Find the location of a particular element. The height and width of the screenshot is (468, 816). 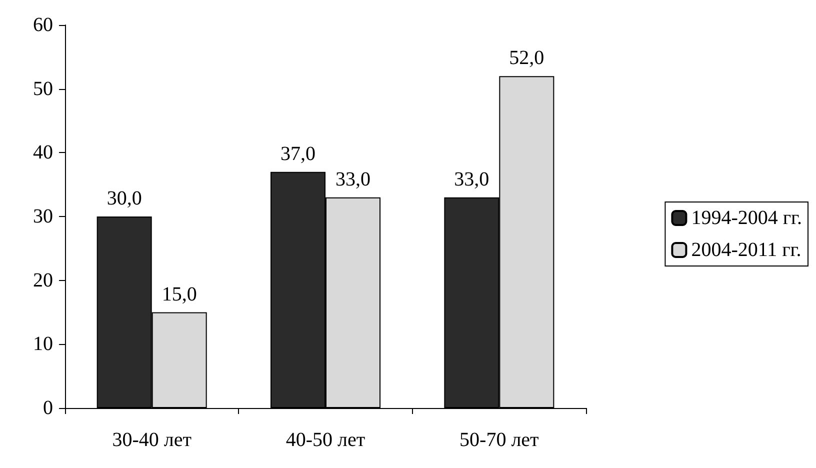

y-tick-label: 20 is located at coordinates (43, 280).